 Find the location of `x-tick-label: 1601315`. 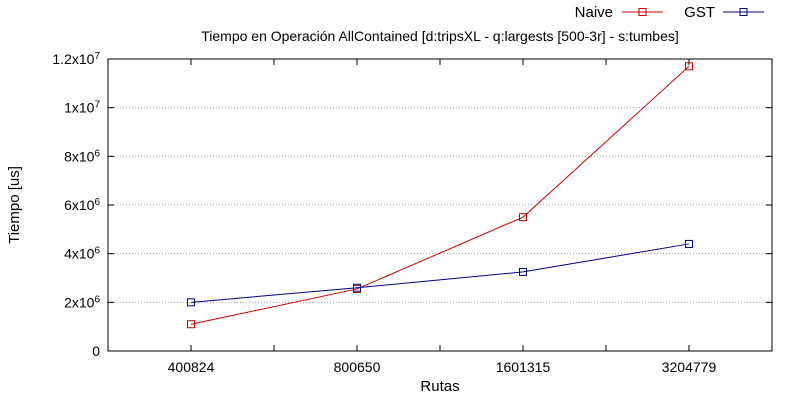

x-tick-label: 1601315 is located at coordinates (523, 367).